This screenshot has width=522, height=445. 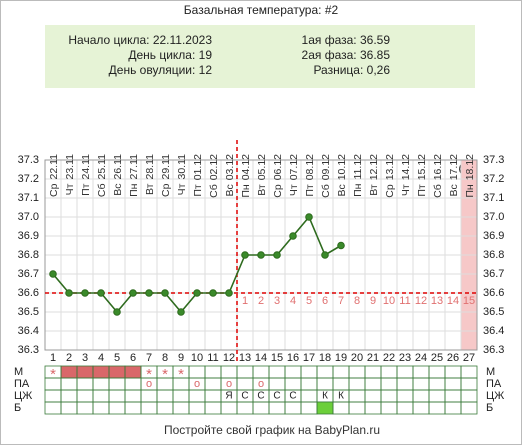 What do you see at coordinates (493, 350) in the screenshot?
I see `y-tick-label: 36.3` at bounding box center [493, 350].